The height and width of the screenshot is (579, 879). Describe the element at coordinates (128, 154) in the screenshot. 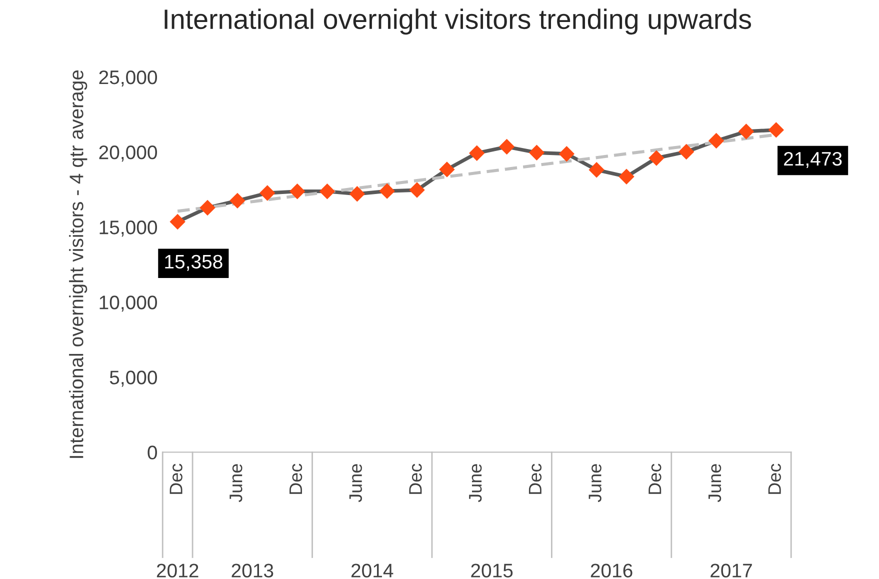

I see `y-tick-label: 20,000` at that location.